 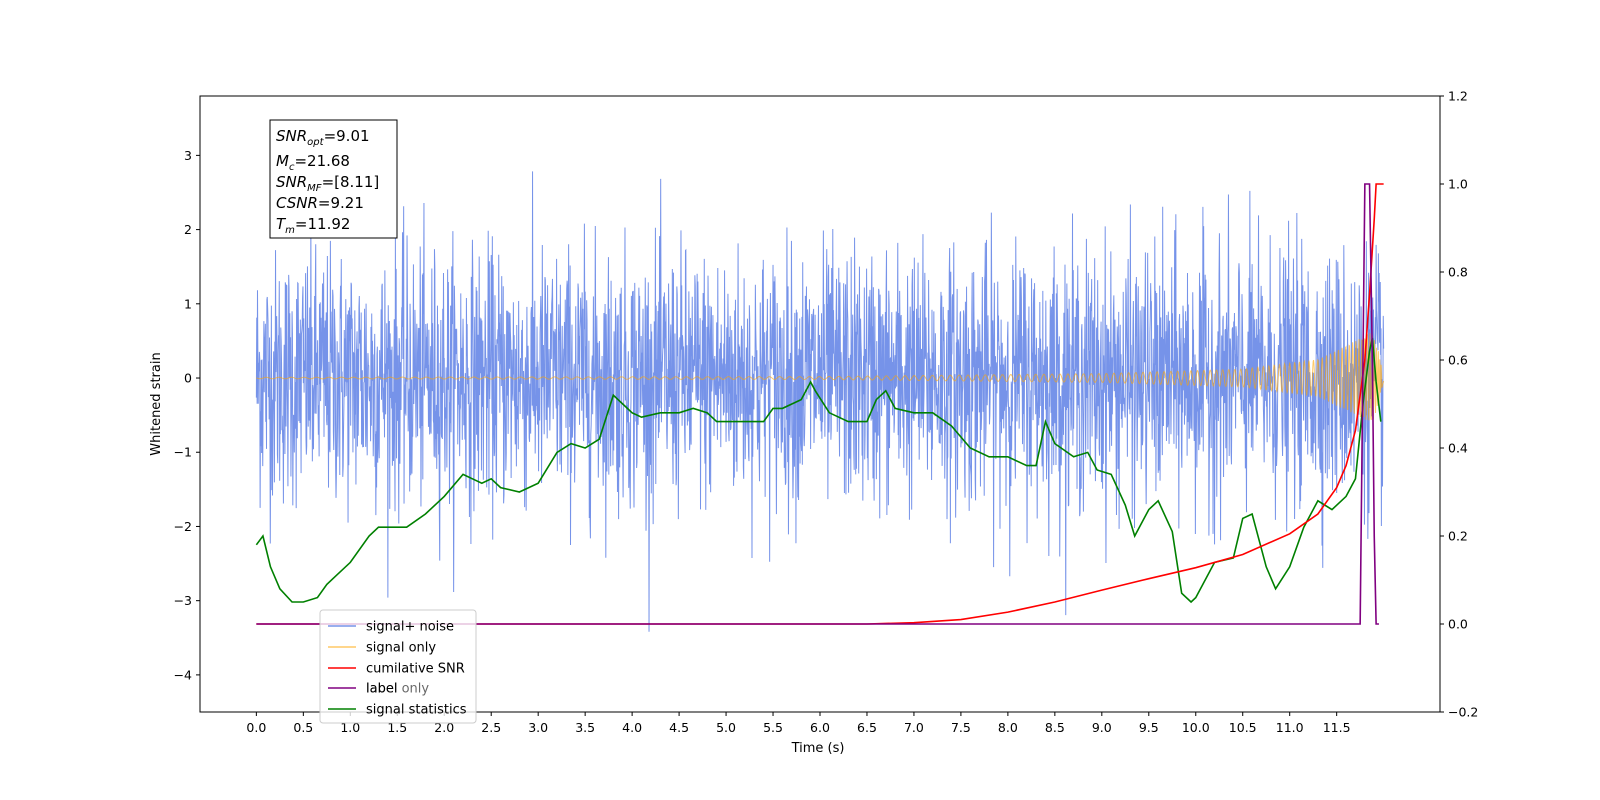 What do you see at coordinates (1290, 727) in the screenshot?
I see `x-tick-label: 11.0` at bounding box center [1290, 727].